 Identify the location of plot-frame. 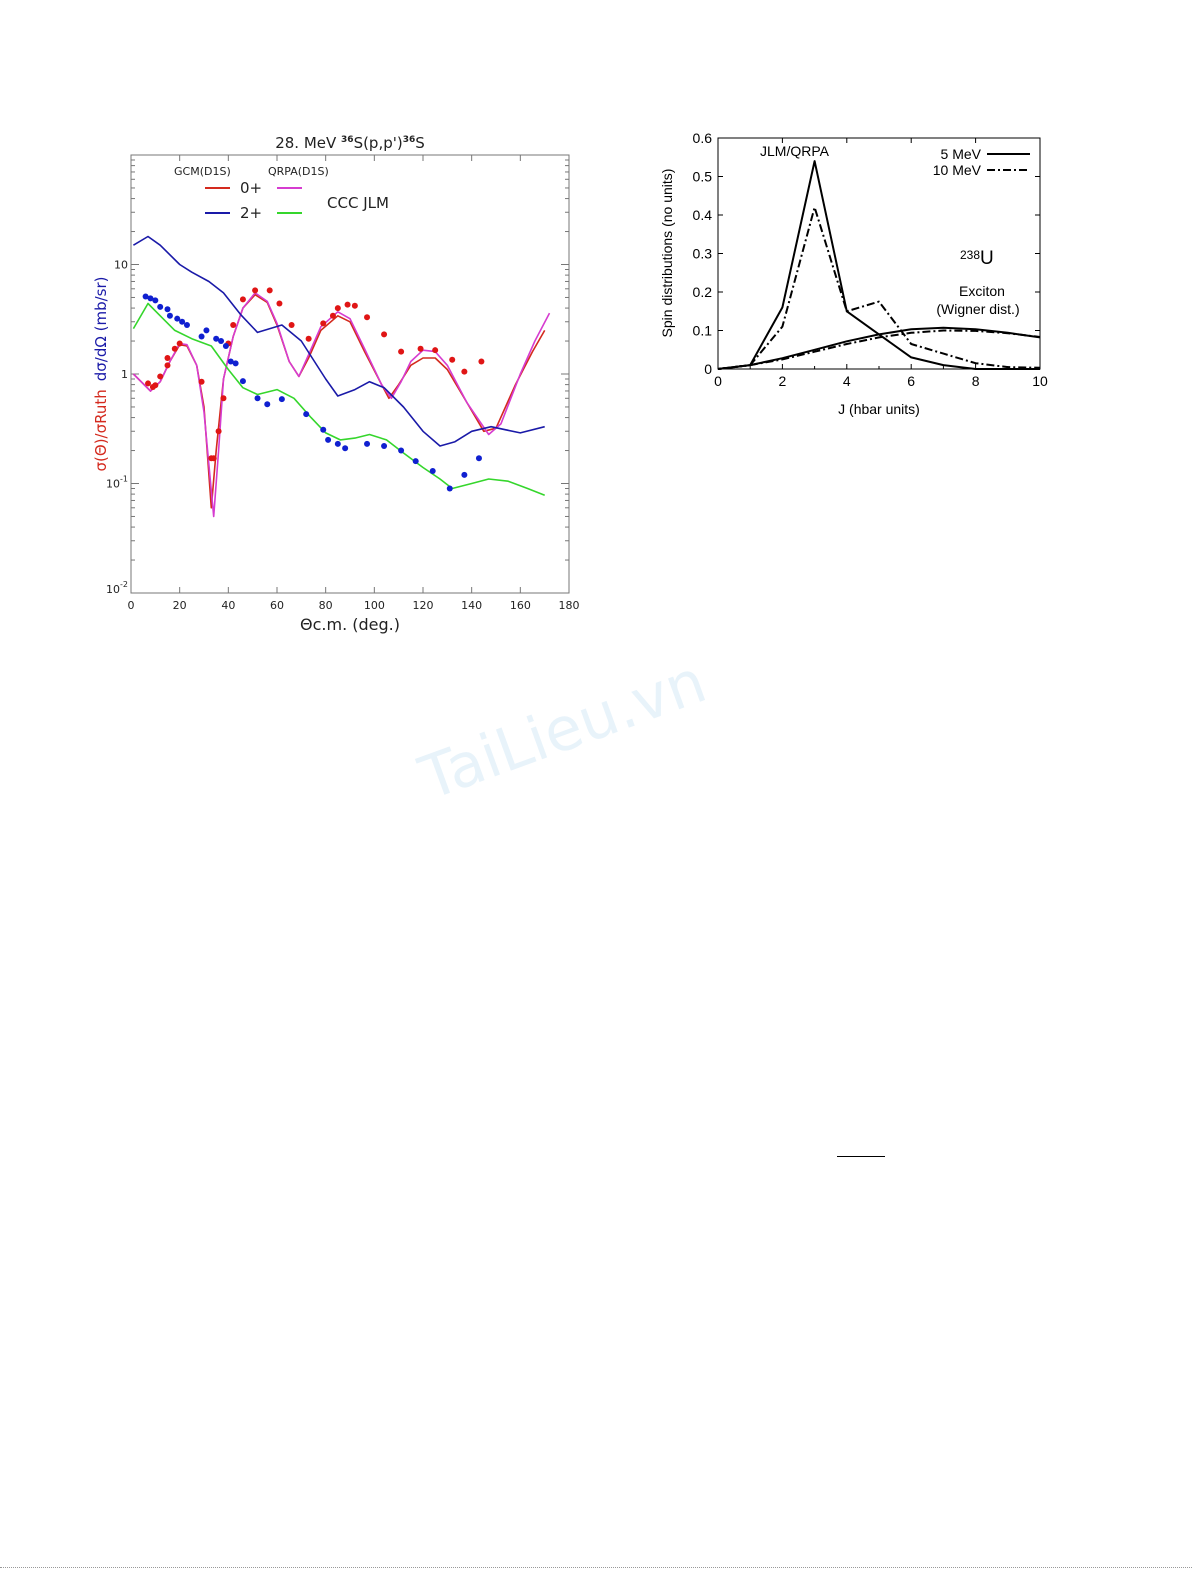
(350, 374).